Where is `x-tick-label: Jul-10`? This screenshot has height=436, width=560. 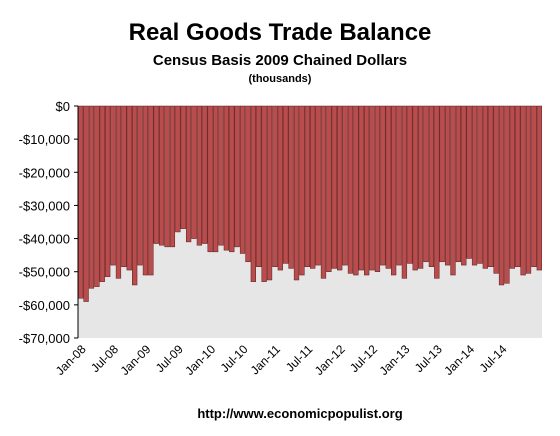
x-tick-label: Jul-10 is located at coordinates (234, 358).